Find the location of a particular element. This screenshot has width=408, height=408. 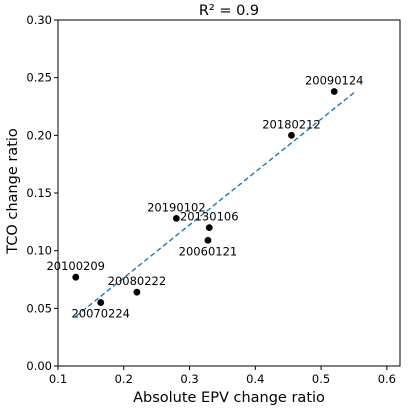

x-tick-label: 0.3 is located at coordinates (189, 379).